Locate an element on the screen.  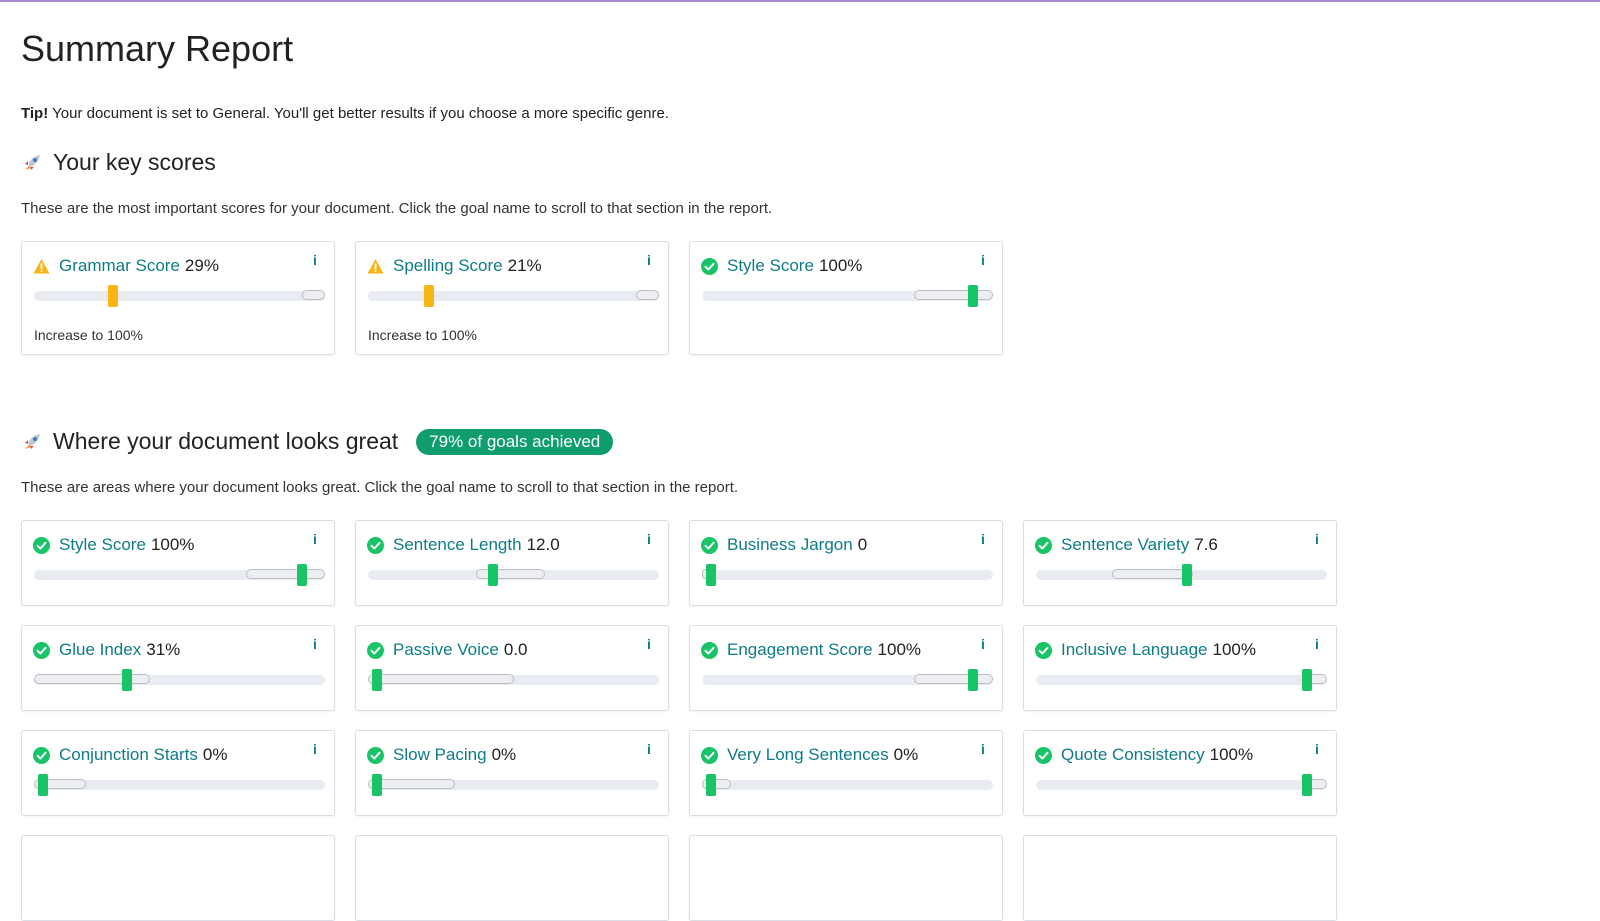
goal-link: Quote Consistency is located at coordinates (1133, 754).